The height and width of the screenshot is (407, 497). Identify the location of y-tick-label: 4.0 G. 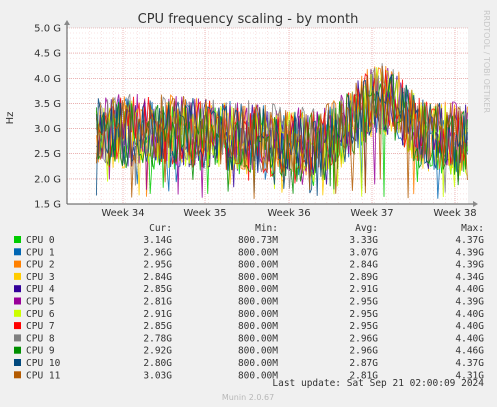
(47, 79).